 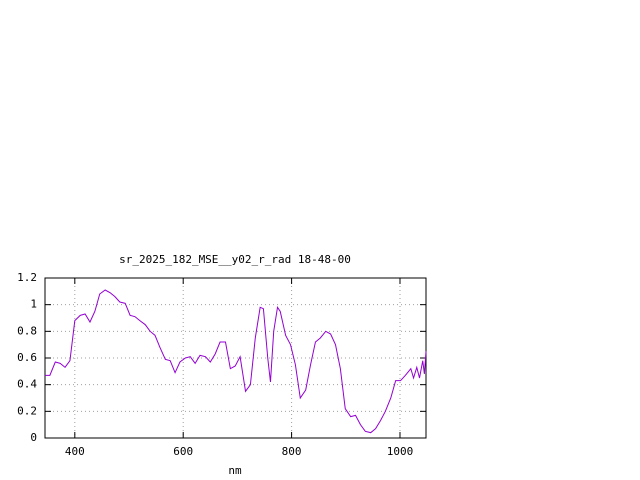 What do you see at coordinates (400, 451) in the screenshot?
I see `x-tick-label: 1000` at bounding box center [400, 451].